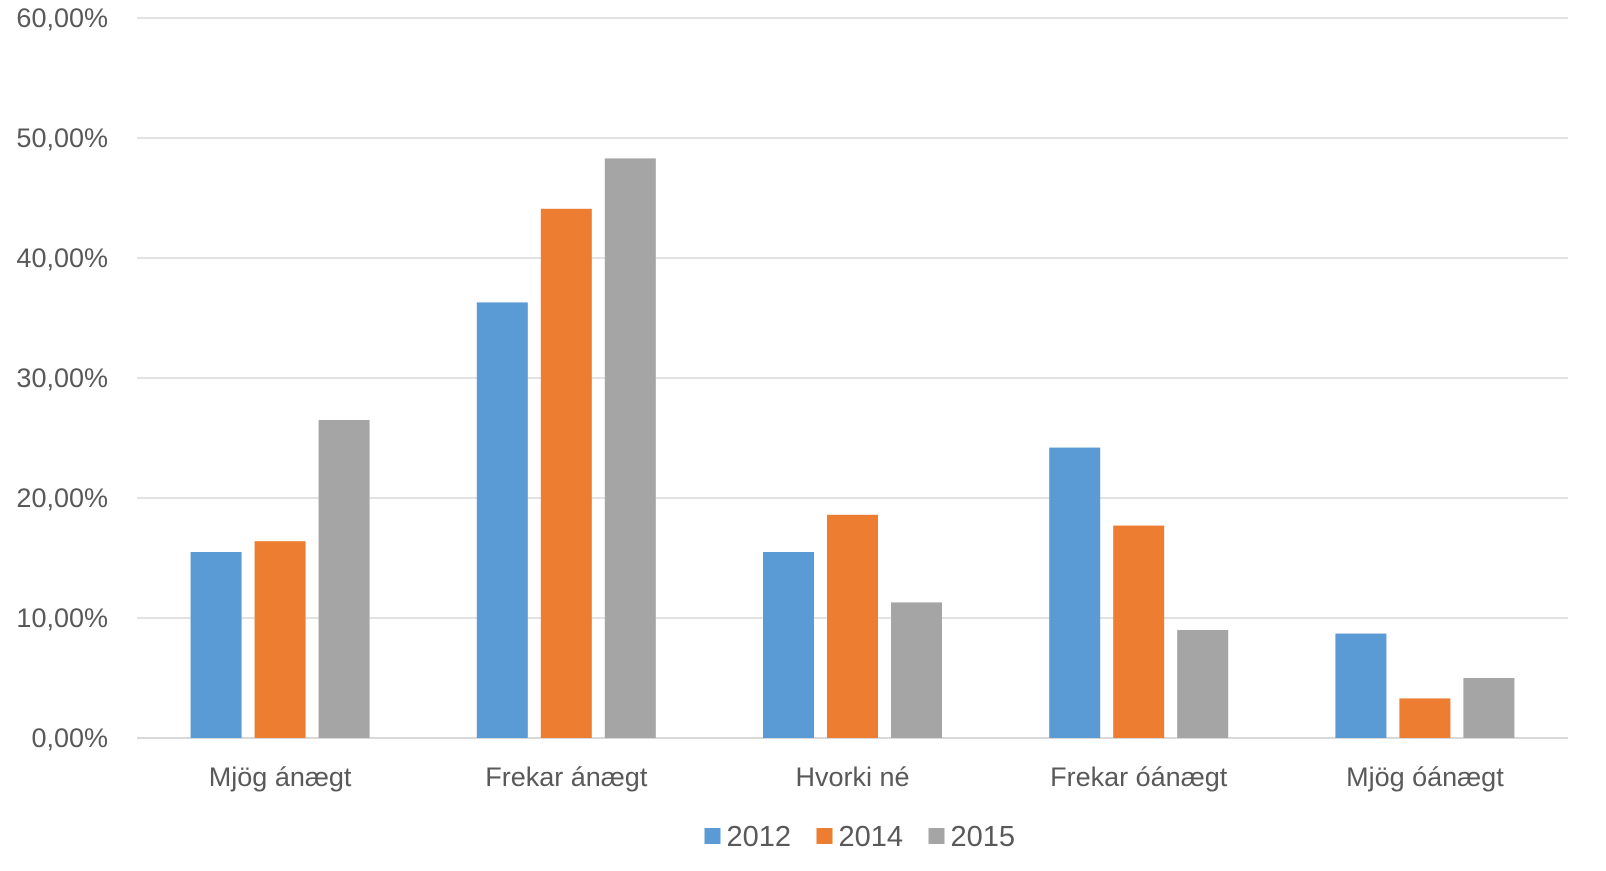  I want to click on x-category-label: Mjög ánægt, so click(280, 777).